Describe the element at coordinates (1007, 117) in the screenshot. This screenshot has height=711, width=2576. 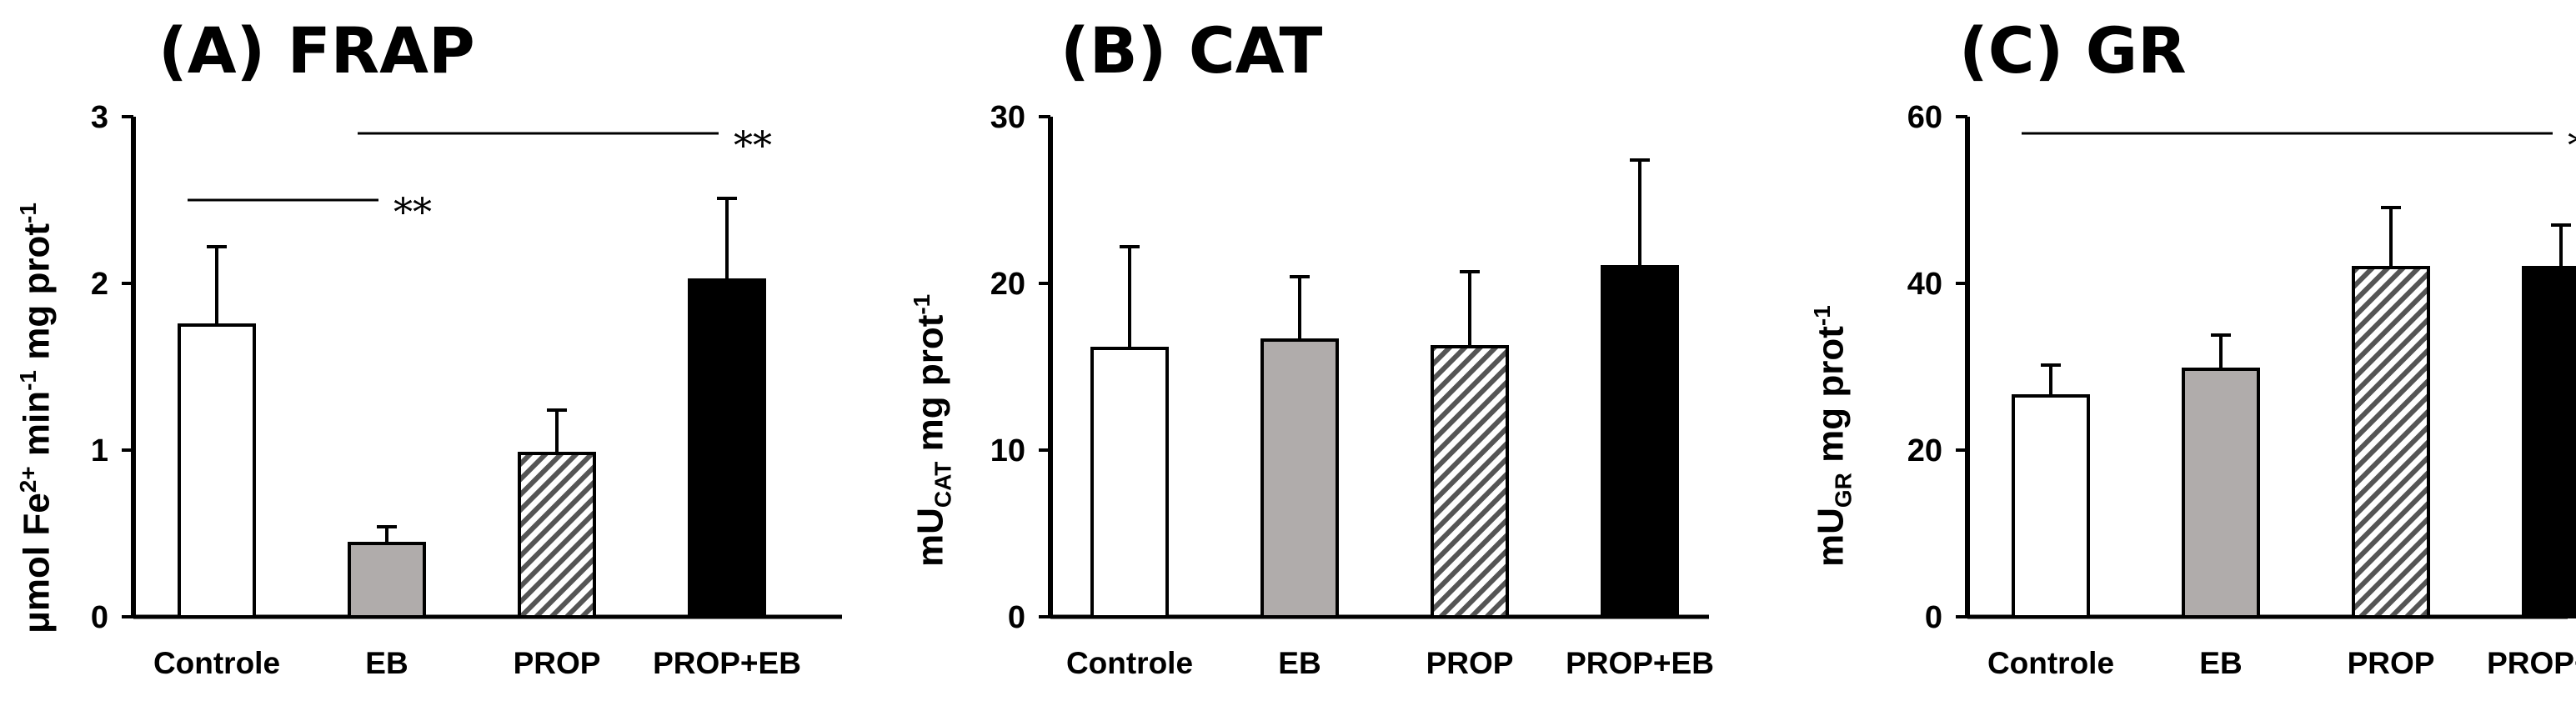
I see `y-tick-label: 30` at that location.